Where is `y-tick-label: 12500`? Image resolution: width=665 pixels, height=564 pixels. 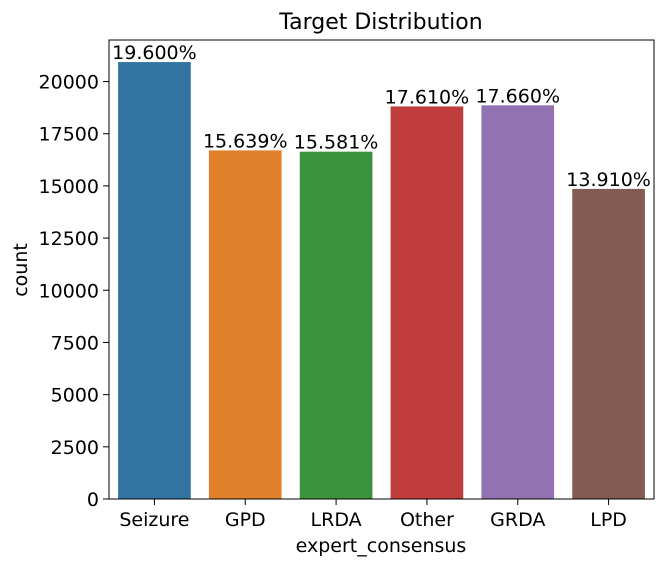 y-tick-label: 12500 is located at coordinates (69, 239).